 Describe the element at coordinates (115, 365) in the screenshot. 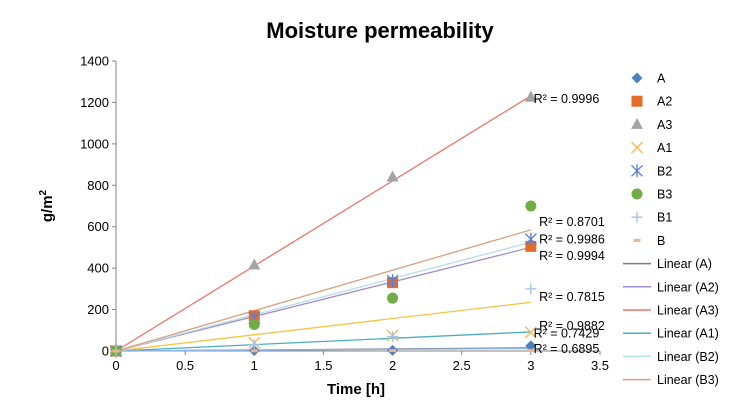

I see `x-tick-label: 0` at that location.